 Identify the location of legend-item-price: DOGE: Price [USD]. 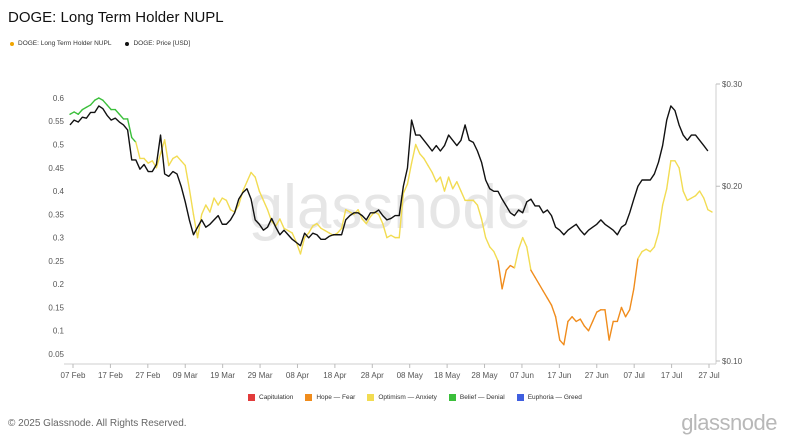
(157, 43).